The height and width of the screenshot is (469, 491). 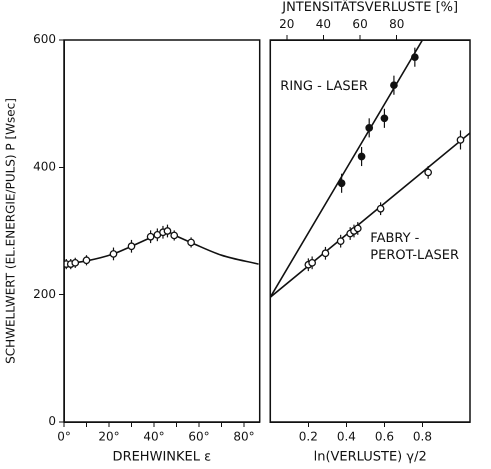 What do you see at coordinates (308, 436) in the screenshot?
I see `x-tick-label: 0.2` at bounding box center [308, 436].